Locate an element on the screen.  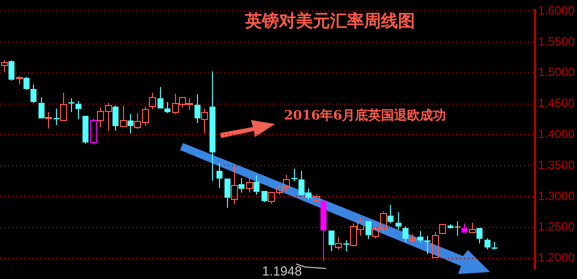
y-tick-label: 1.4000 is located at coordinates (557, 134).